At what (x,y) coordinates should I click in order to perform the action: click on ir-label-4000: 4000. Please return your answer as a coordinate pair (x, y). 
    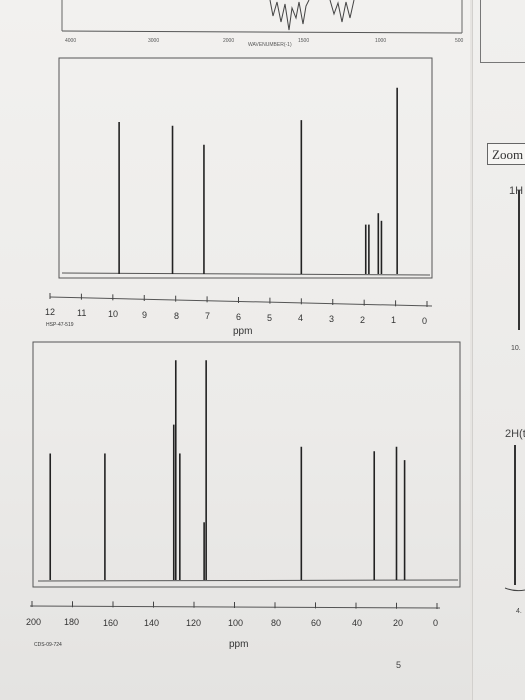
    Looking at the image, I should click on (71, 41).